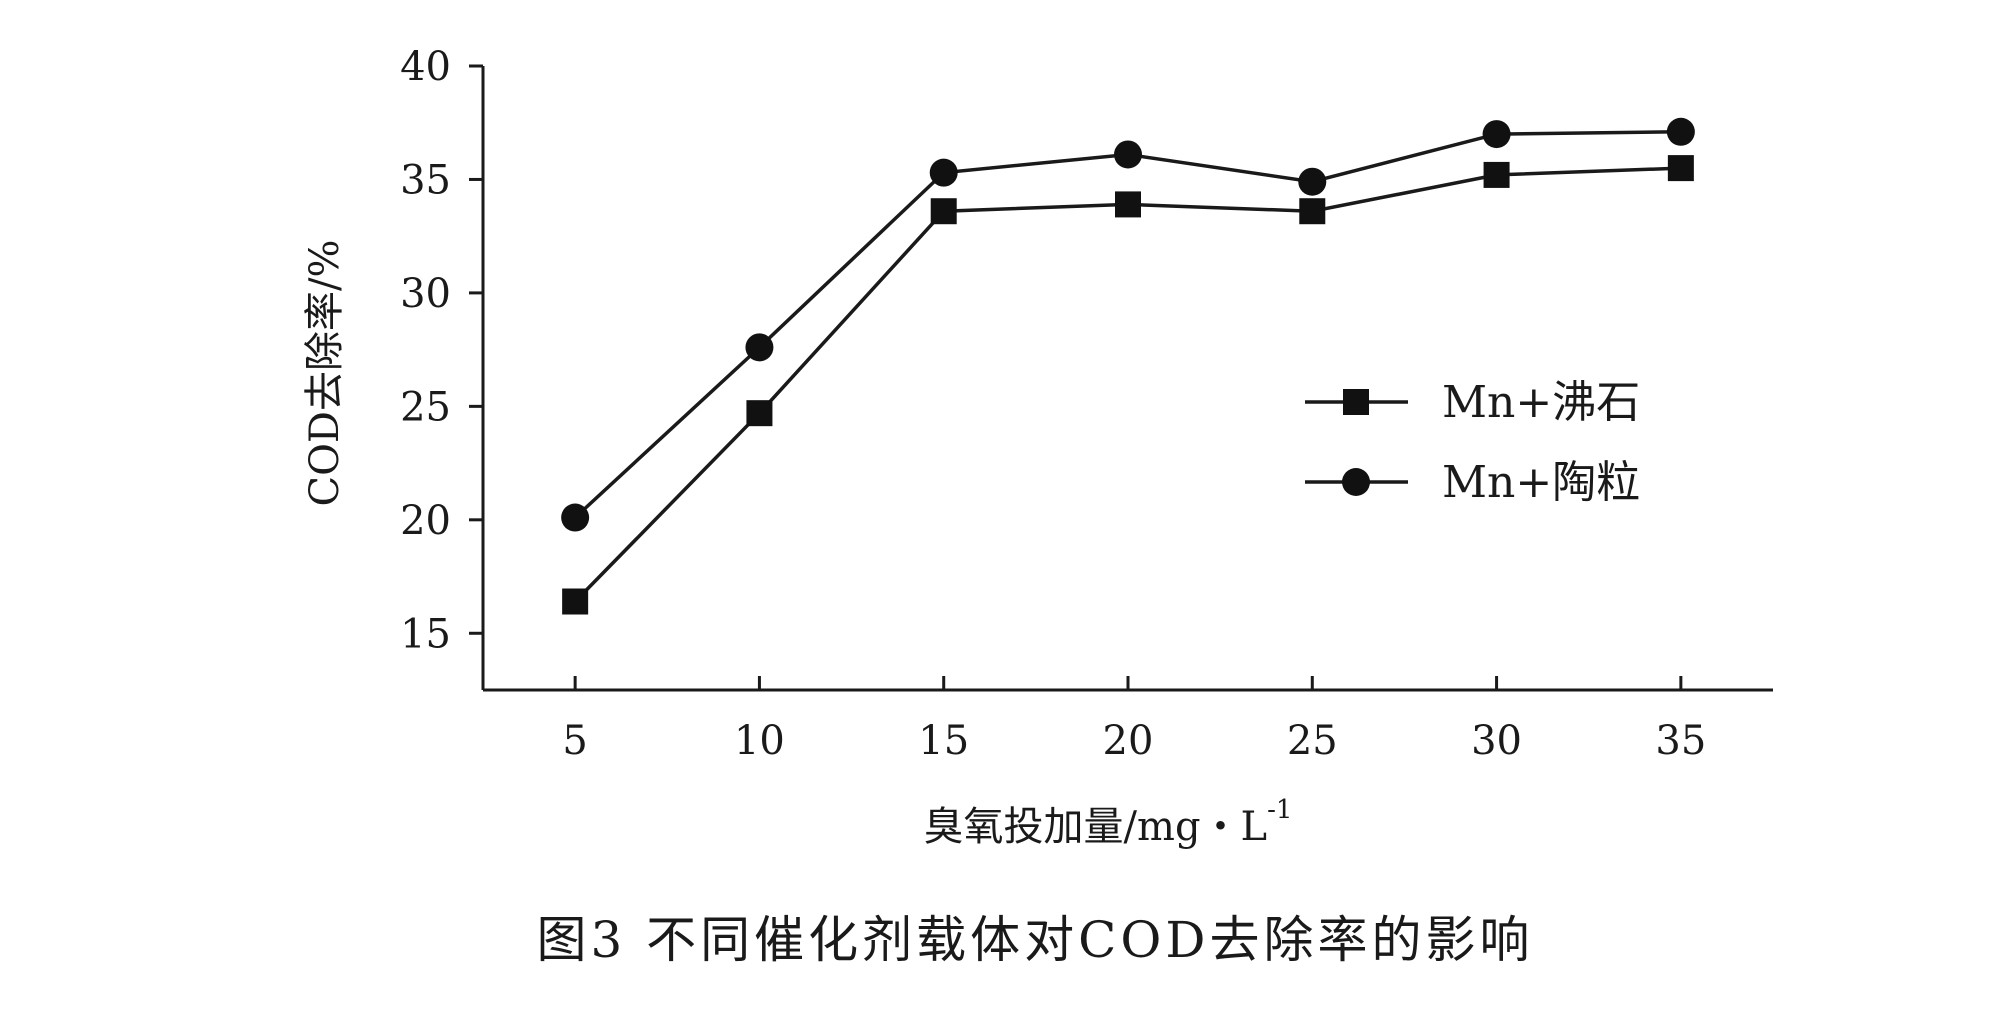 This screenshot has height=1019, width=2000. I want to click on y-tick-label: 15, so click(425, 634).